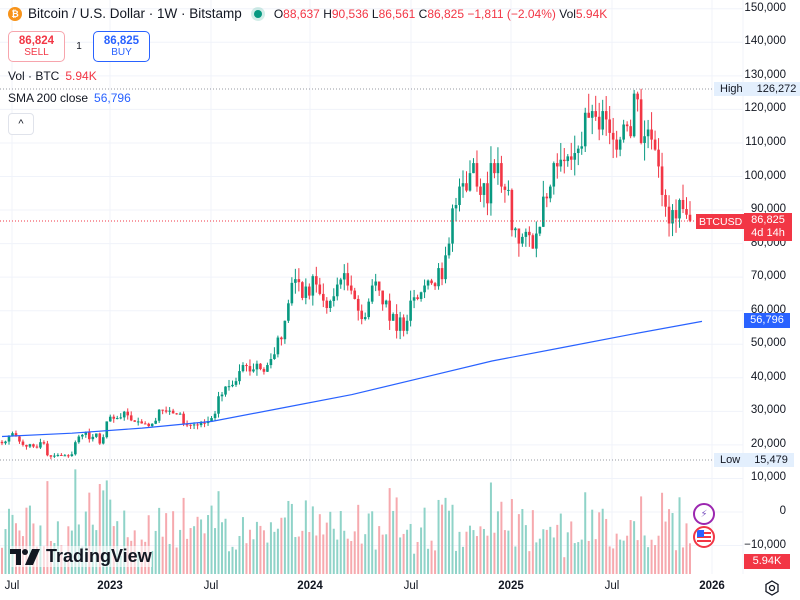  What do you see at coordinates (768, 309) in the screenshot?
I see `price-axis-label: 60,000` at bounding box center [768, 309].